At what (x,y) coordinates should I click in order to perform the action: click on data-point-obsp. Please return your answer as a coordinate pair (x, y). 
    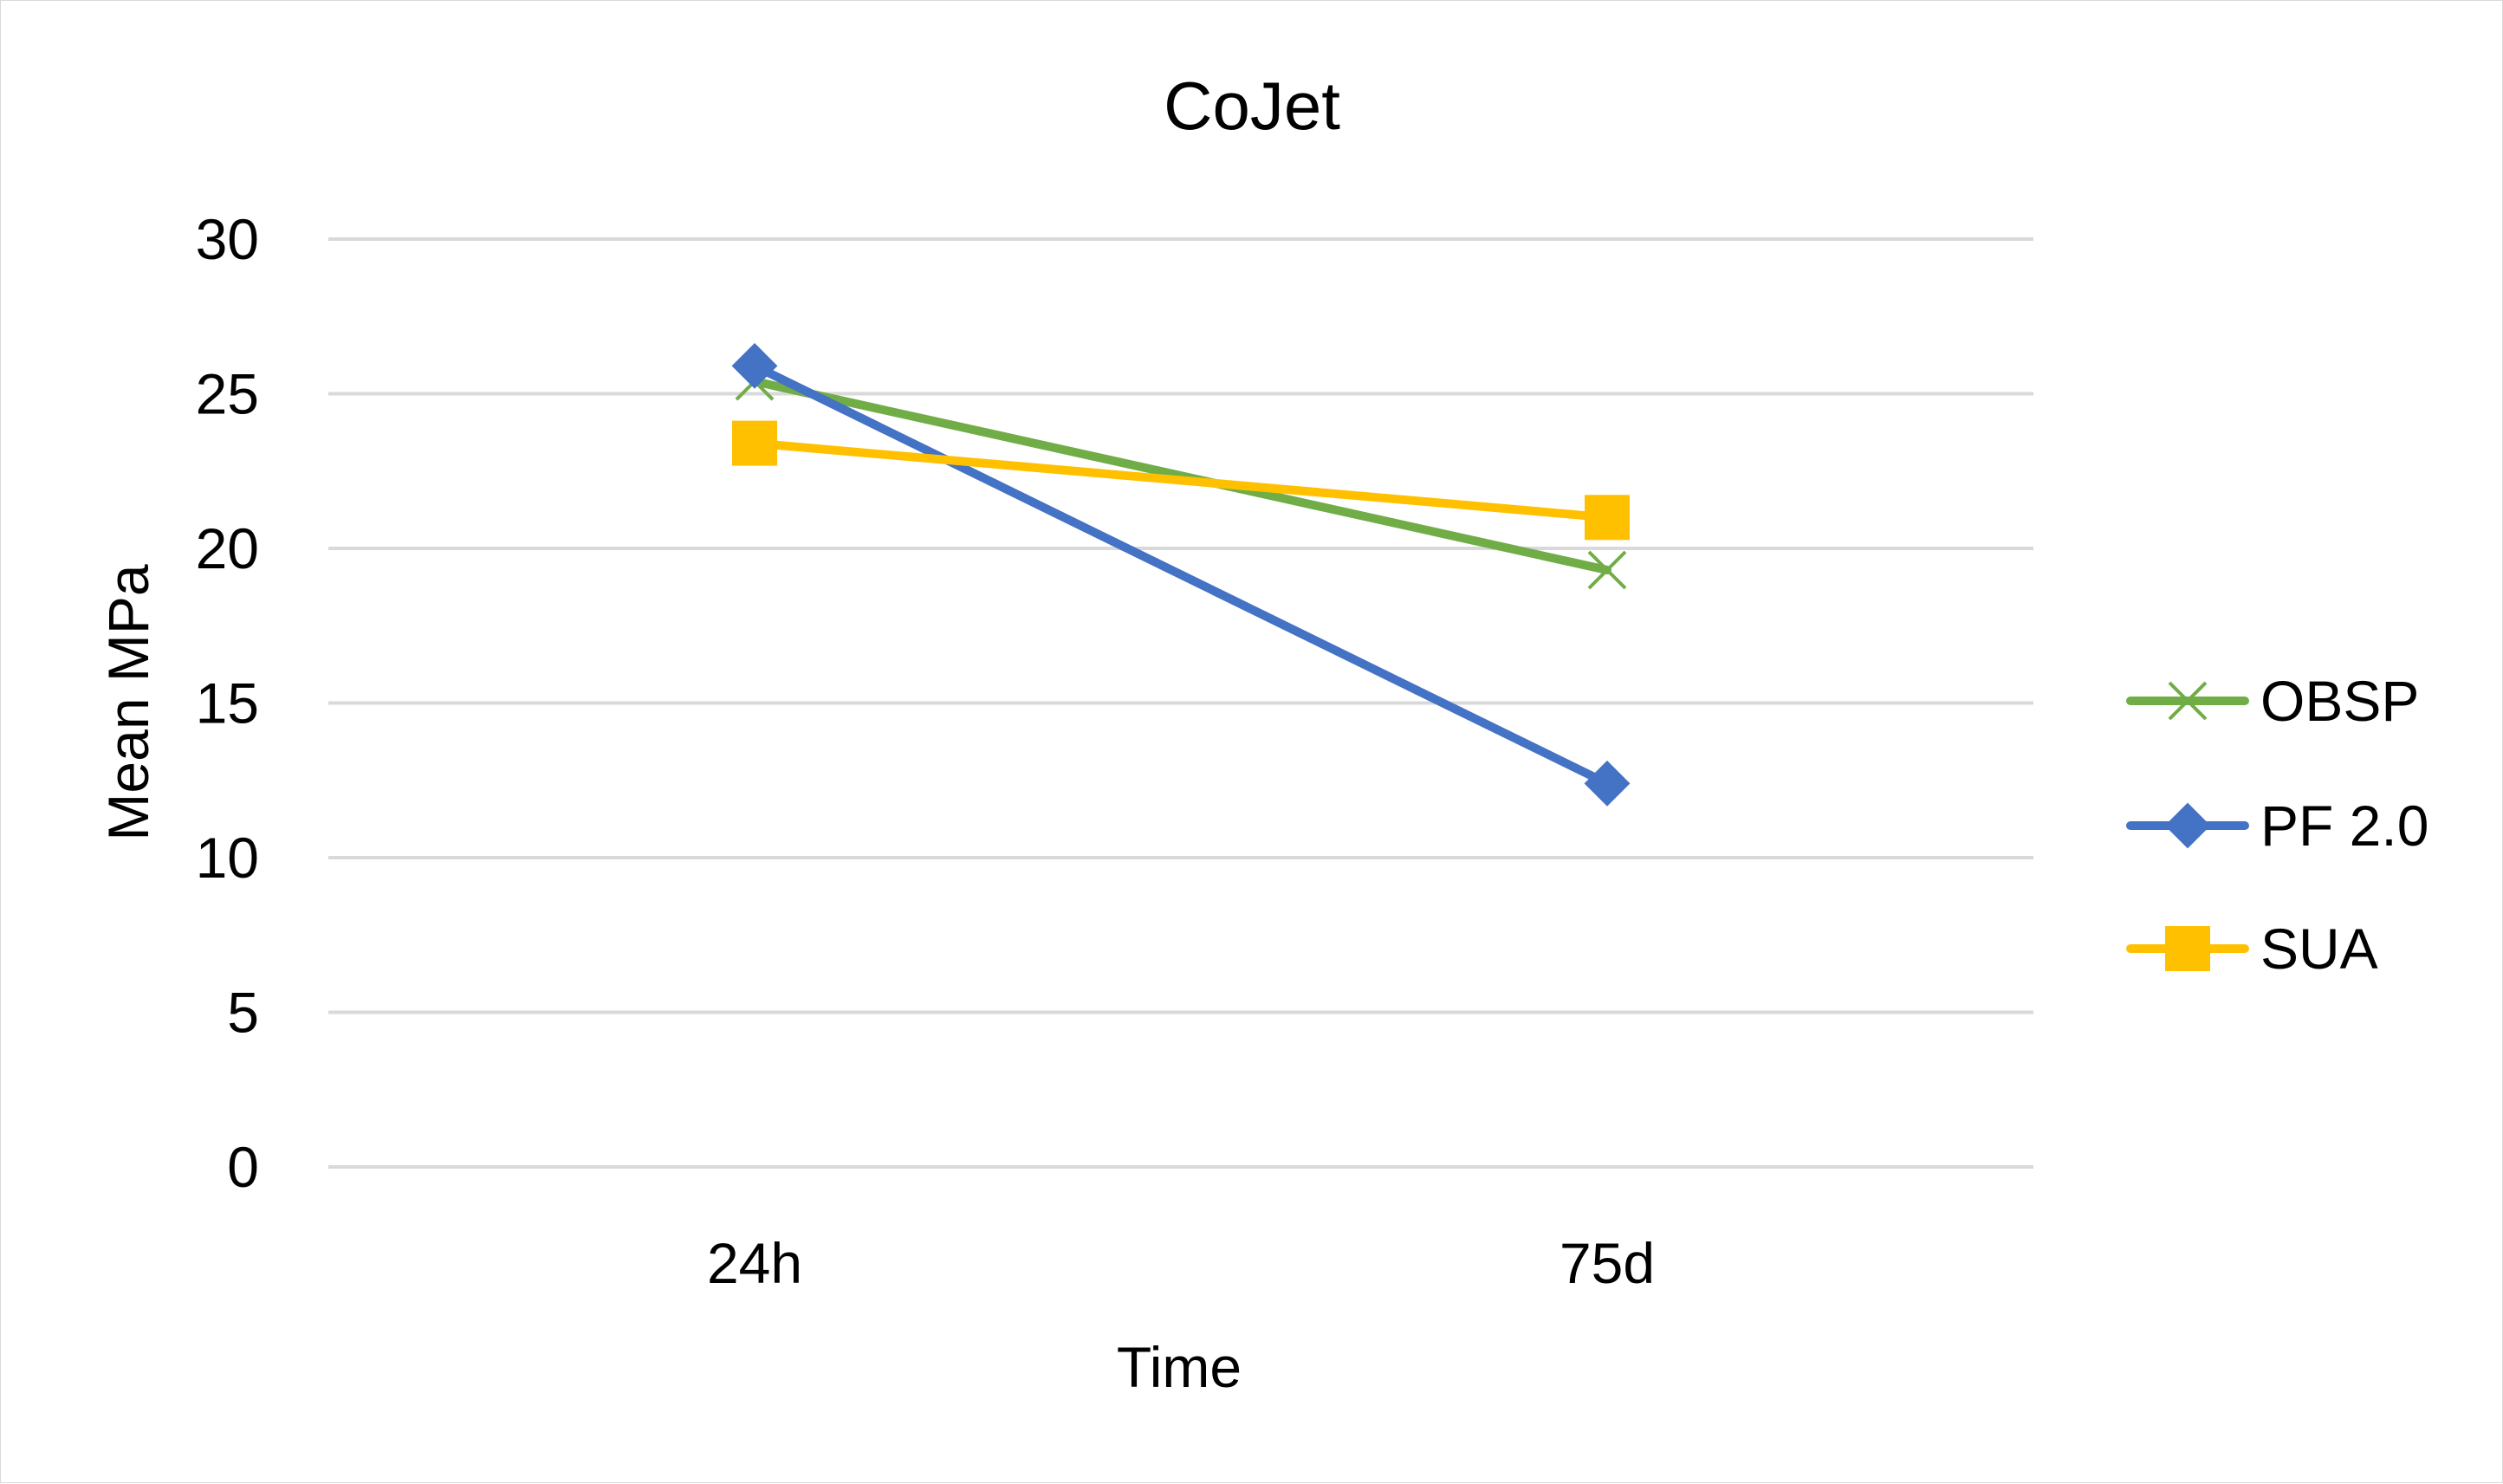
    Looking at the image, I should click on (1607, 570).